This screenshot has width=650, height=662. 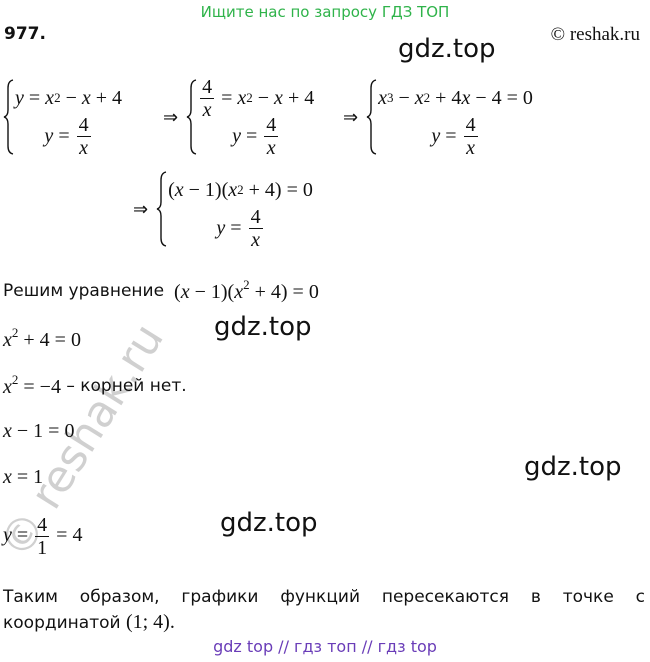 I want to click on equation: (x − 1)(x 2 + 4) = 0, so click(x=240, y=190).